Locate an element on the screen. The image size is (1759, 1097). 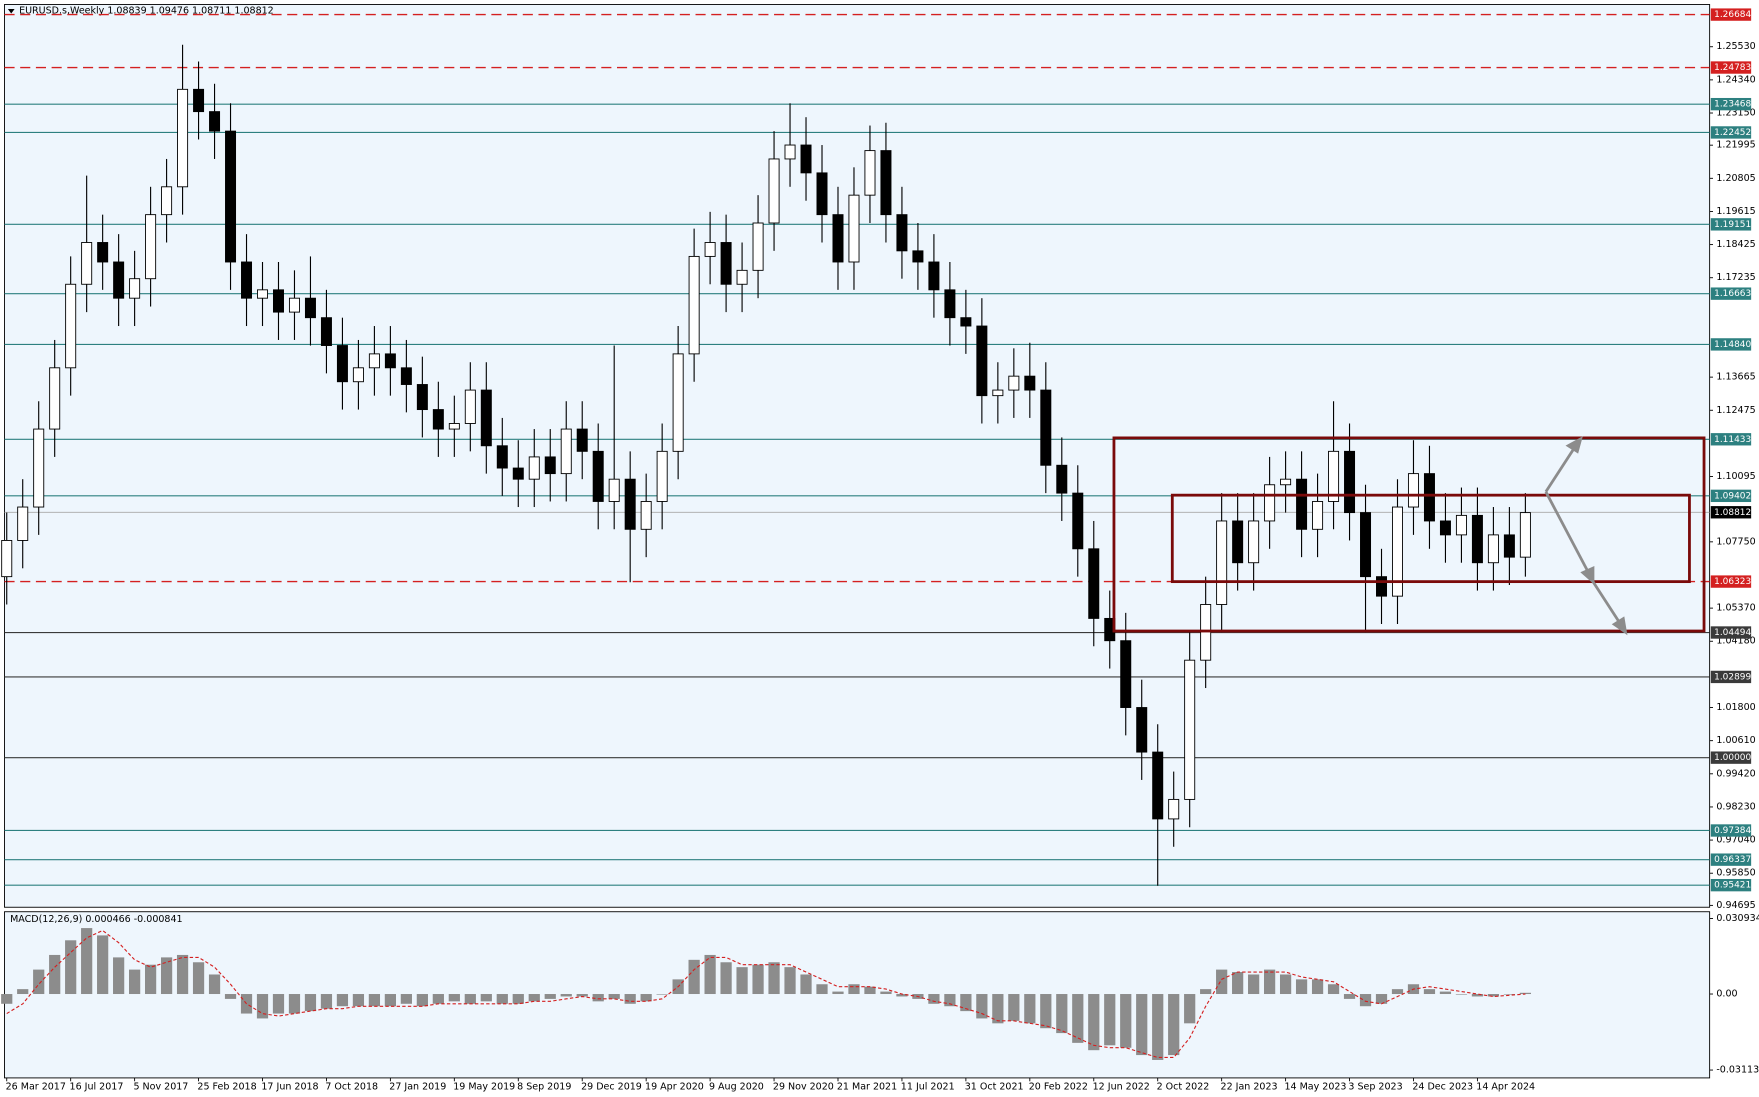
level-label: 1.14840 is located at coordinates (1732, 345).